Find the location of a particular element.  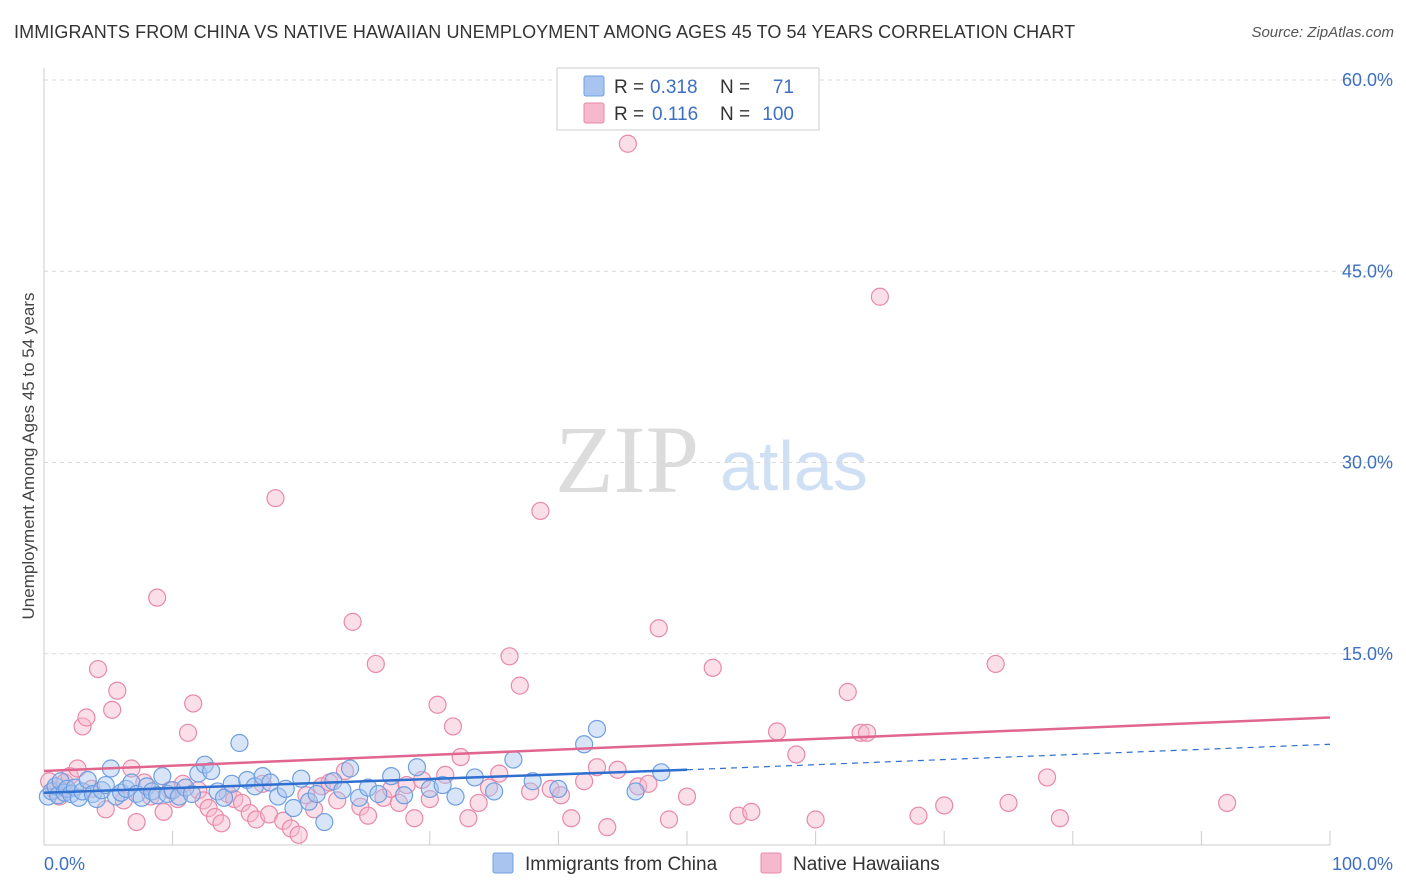

legend-r-value-china: 0.318 is located at coordinates (674, 87).